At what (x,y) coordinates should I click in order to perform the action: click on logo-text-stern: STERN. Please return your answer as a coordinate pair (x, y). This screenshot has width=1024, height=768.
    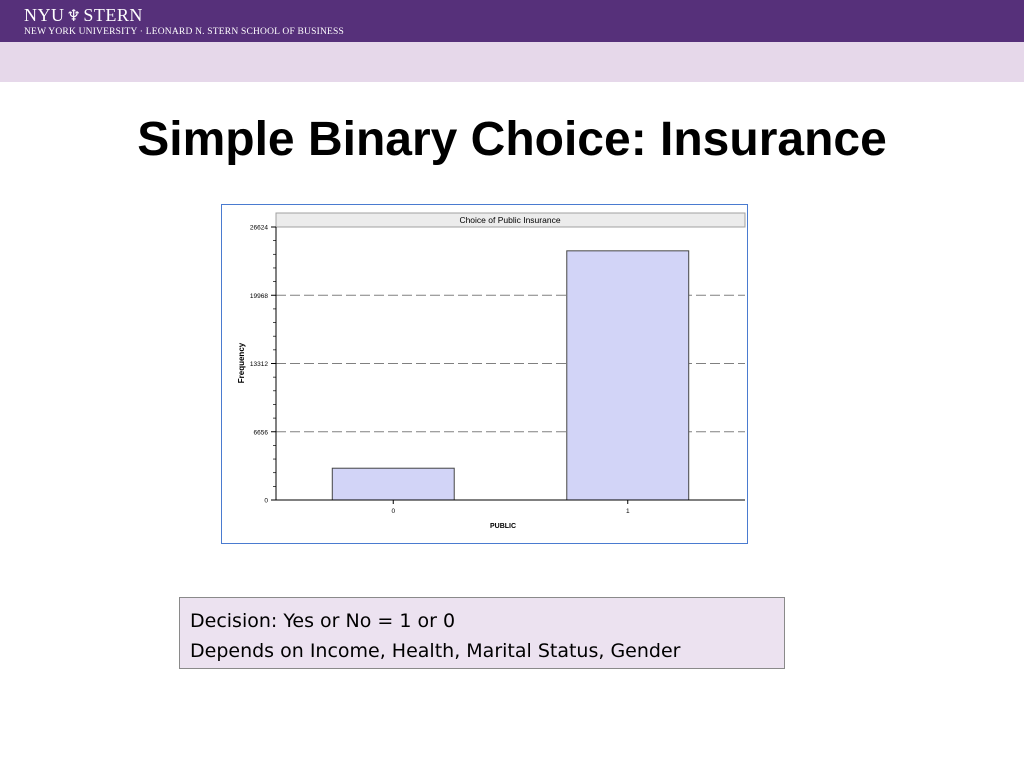
    Looking at the image, I should click on (113, 15).